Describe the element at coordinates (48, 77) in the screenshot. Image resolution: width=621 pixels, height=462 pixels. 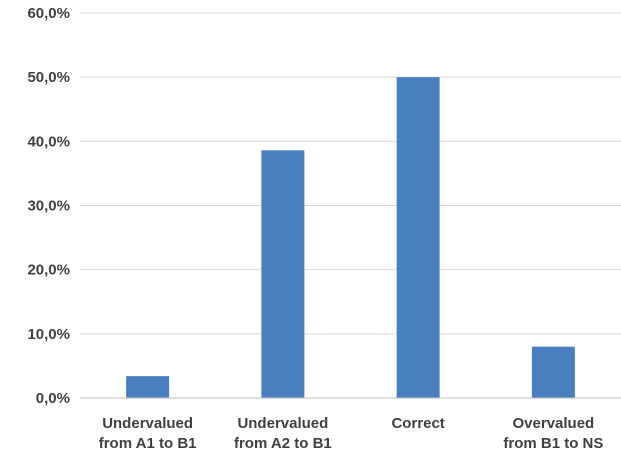
I see `y-tick-label: 50,0%` at that location.